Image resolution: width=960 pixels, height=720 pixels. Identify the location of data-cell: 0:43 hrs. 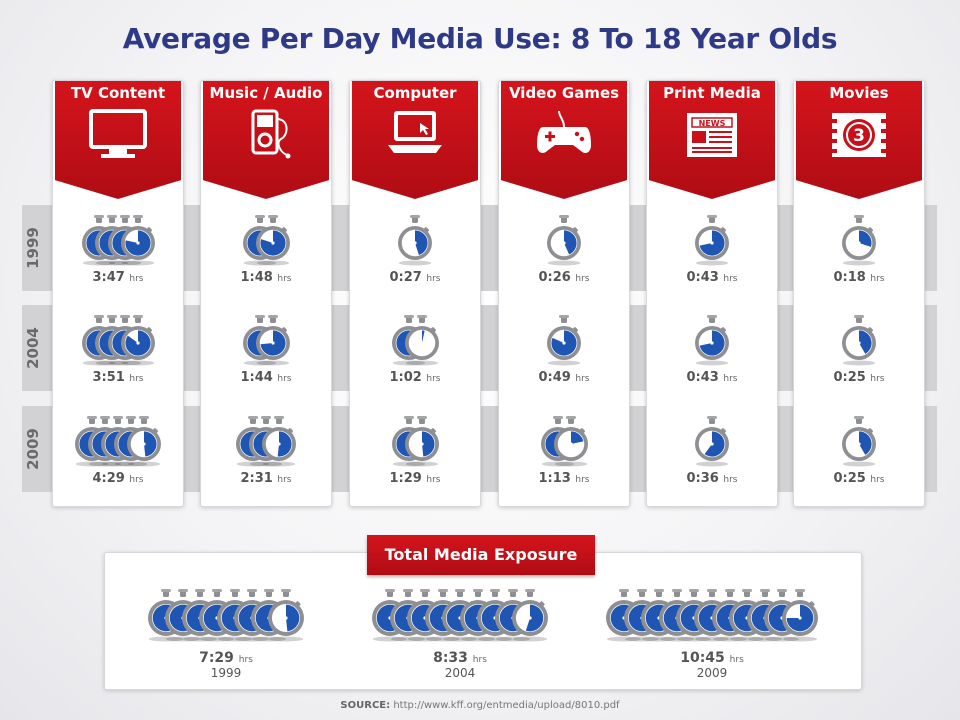
(712, 349).